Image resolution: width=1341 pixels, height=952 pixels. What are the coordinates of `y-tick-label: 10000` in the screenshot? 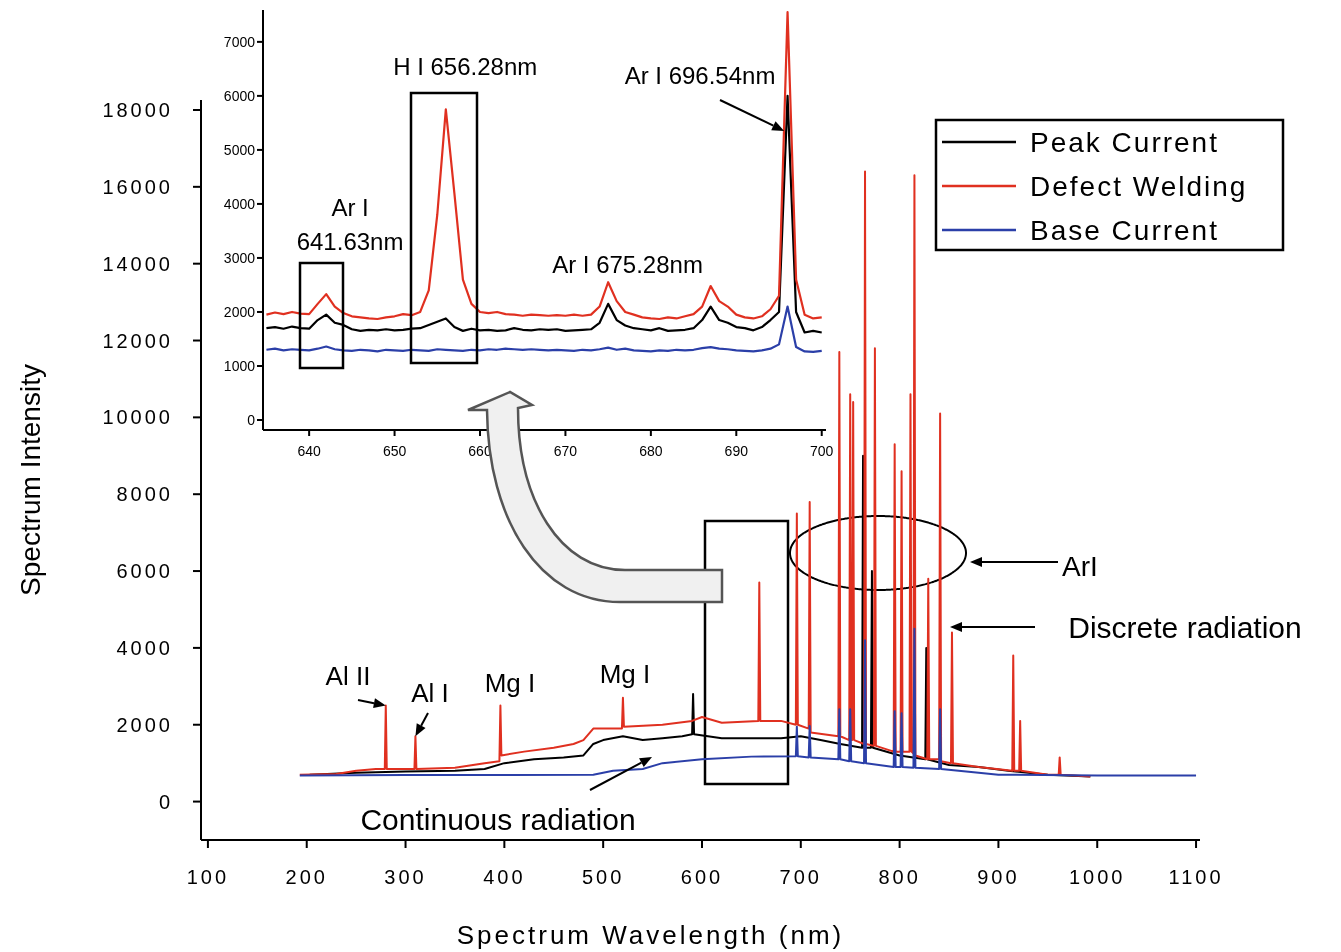 It's located at (137, 417).